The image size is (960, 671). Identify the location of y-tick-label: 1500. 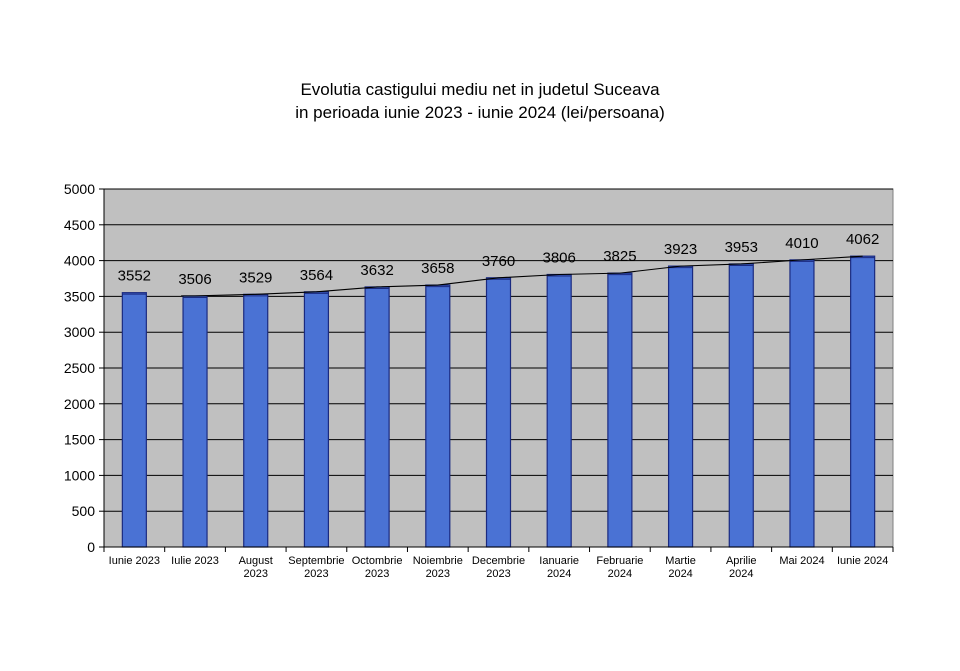
(79, 440).